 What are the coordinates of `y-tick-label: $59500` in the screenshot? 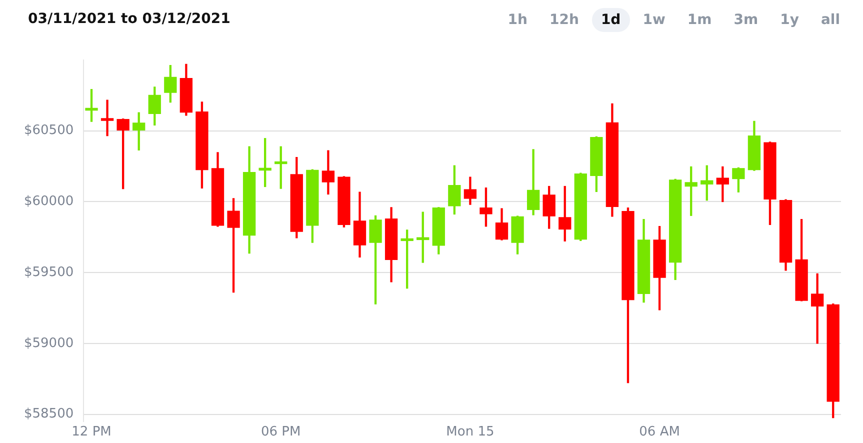 It's located at (49, 272).